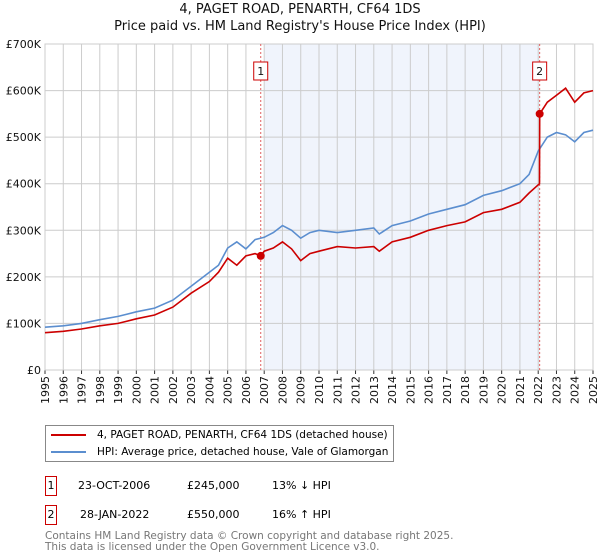 The width and height of the screenshot is (600, 560). I want to click on y-tick-label: £500K, so click(24, 137).